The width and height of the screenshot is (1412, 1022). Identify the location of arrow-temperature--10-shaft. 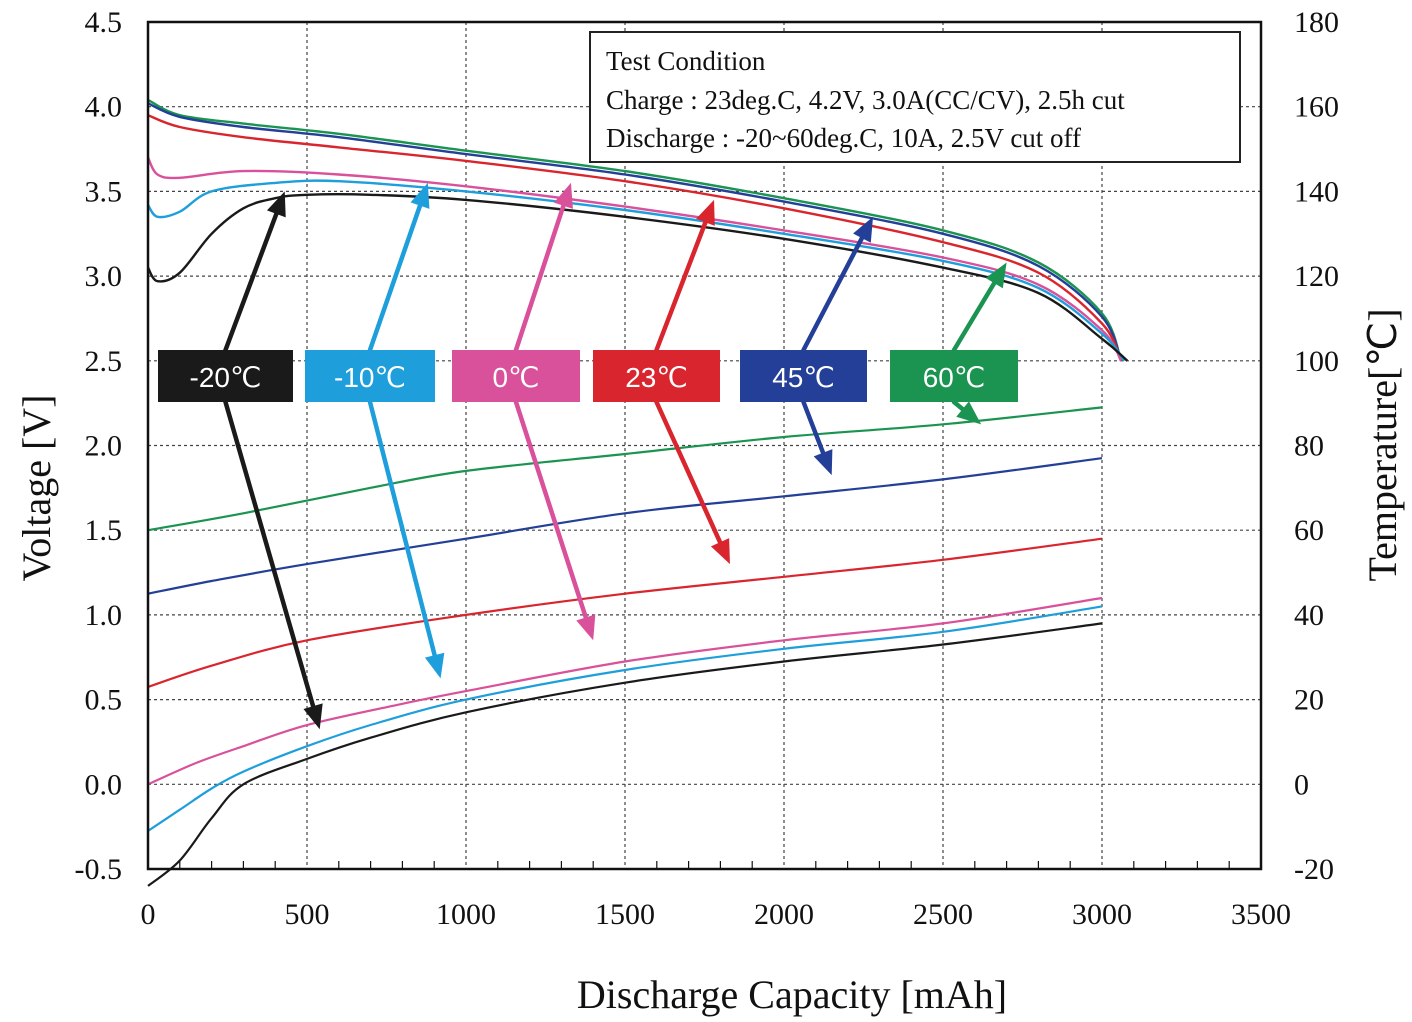
(402, 528).